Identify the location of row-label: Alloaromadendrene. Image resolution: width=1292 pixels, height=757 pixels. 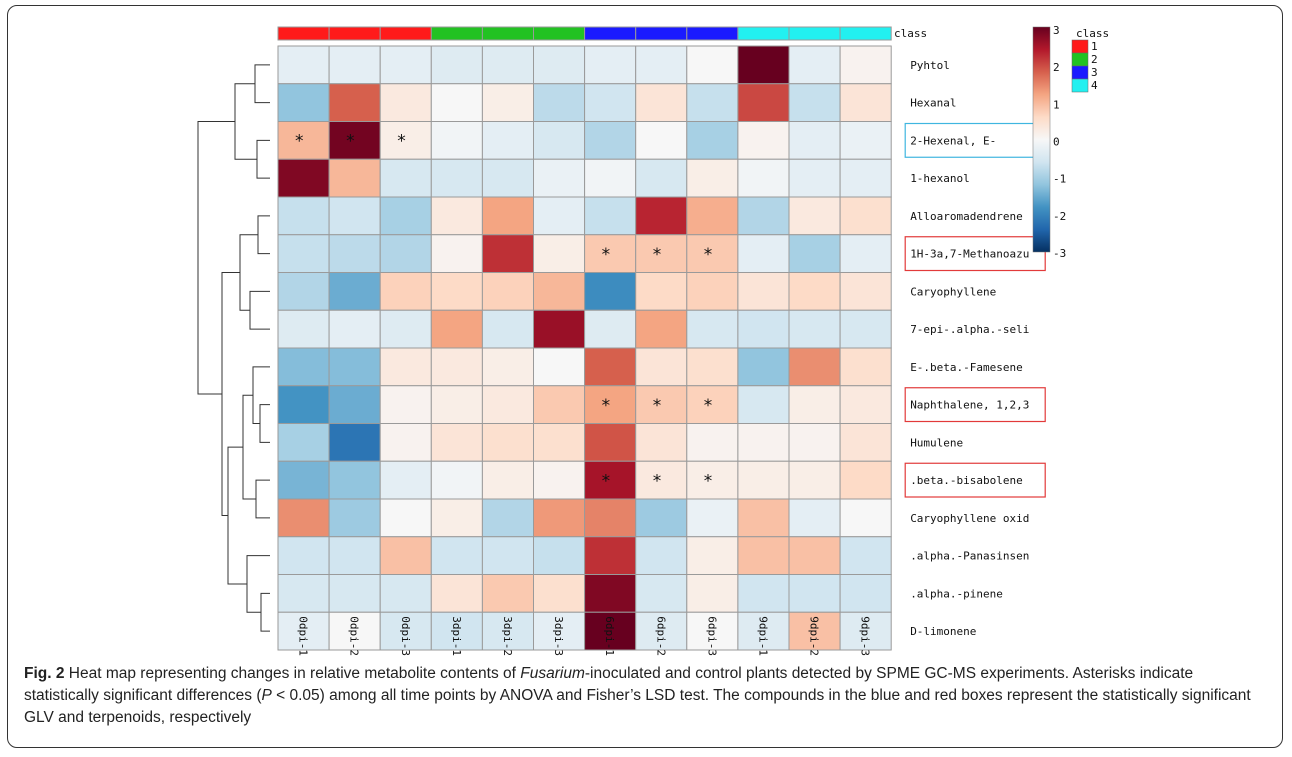
(966, 216).